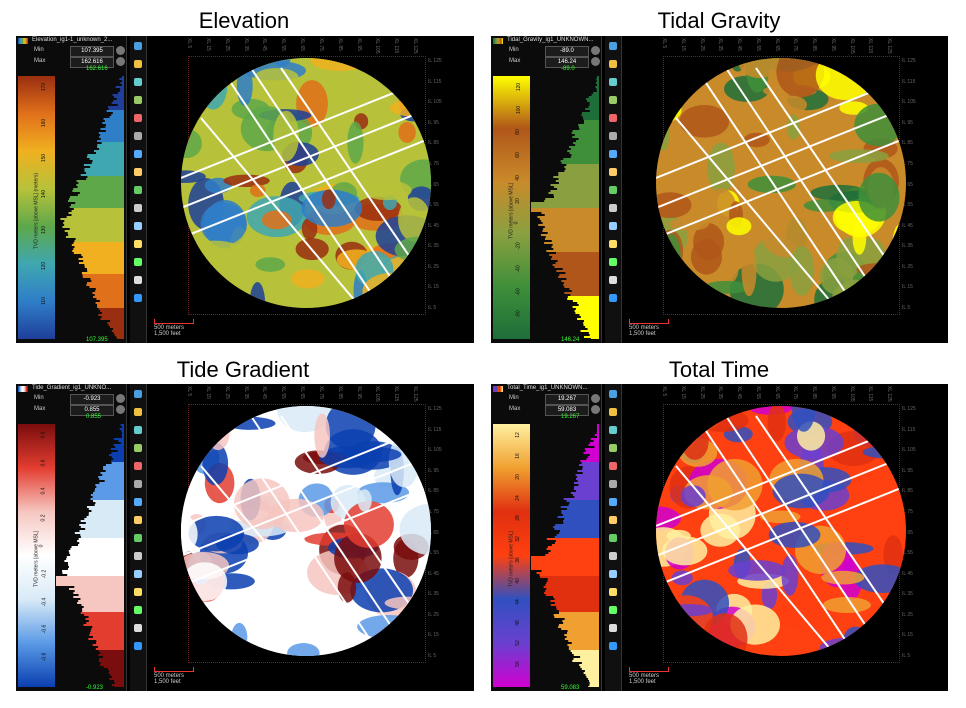 This screenshot has width=966, height=708. Describe the element at coordinates (92, 51) in the screenshot. I see `min-value-field: 107.395` at that location.